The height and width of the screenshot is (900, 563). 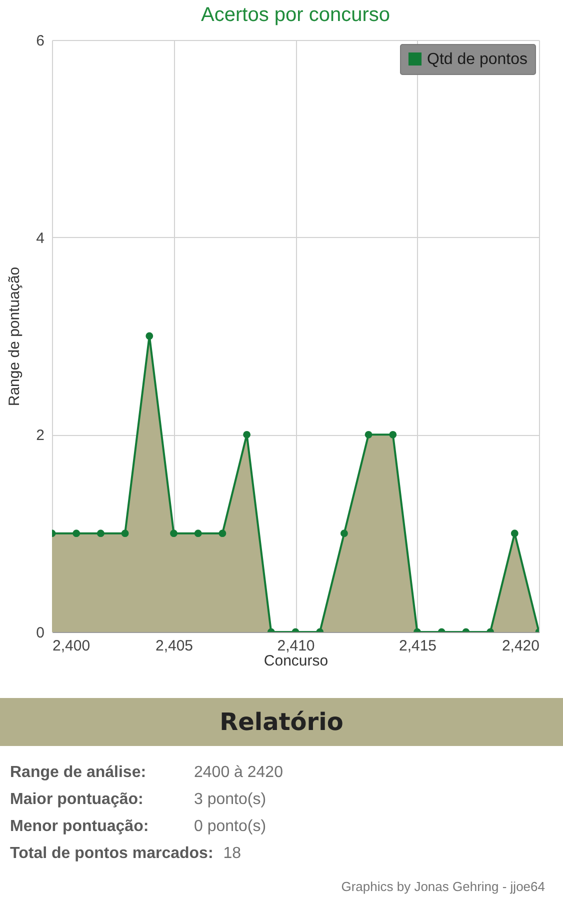 I want to click on legend-label: Qtd de pontos, so click(x=477, y=59).